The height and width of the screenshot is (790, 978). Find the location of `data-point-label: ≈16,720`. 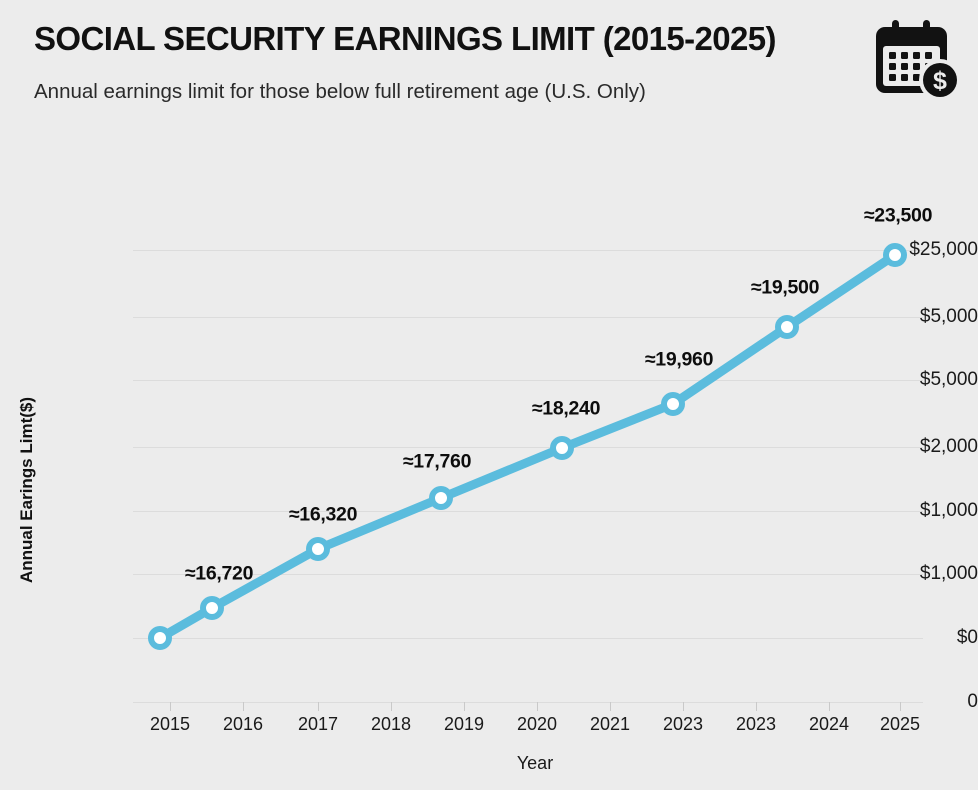

data-point-label: ≈16,720 is located at coordinates (219, 573).